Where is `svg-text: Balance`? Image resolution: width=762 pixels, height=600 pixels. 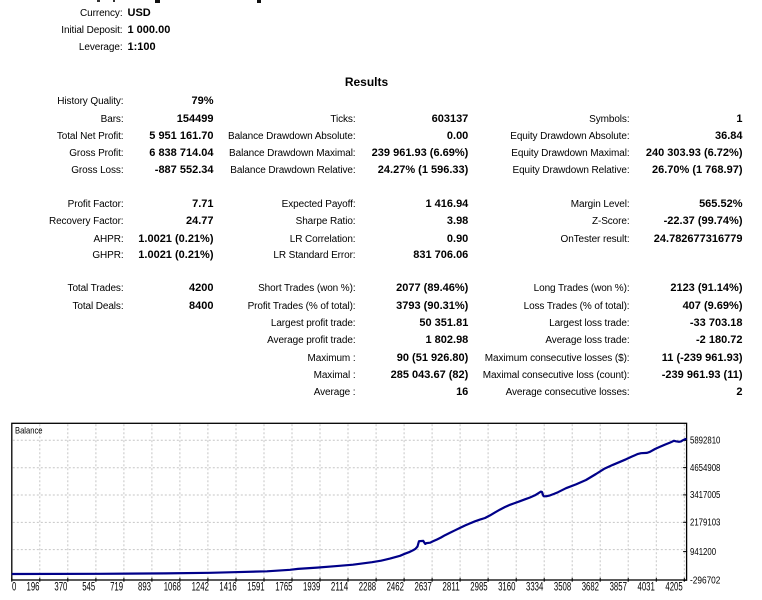
svg-text: Balance is located at coordinates (29, 431).